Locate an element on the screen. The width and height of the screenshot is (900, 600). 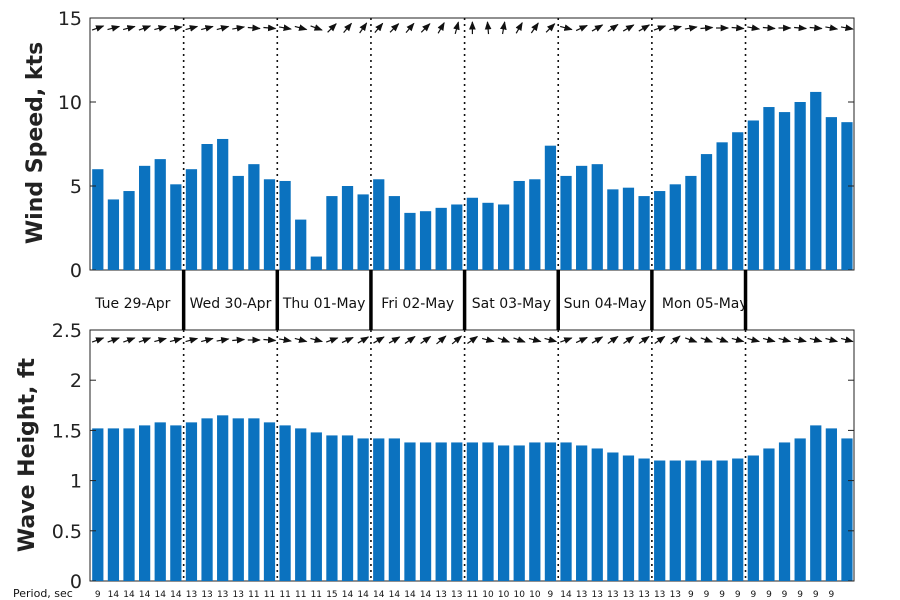
wave-y-tick-label: 1 is located at coordinates (76, 482).